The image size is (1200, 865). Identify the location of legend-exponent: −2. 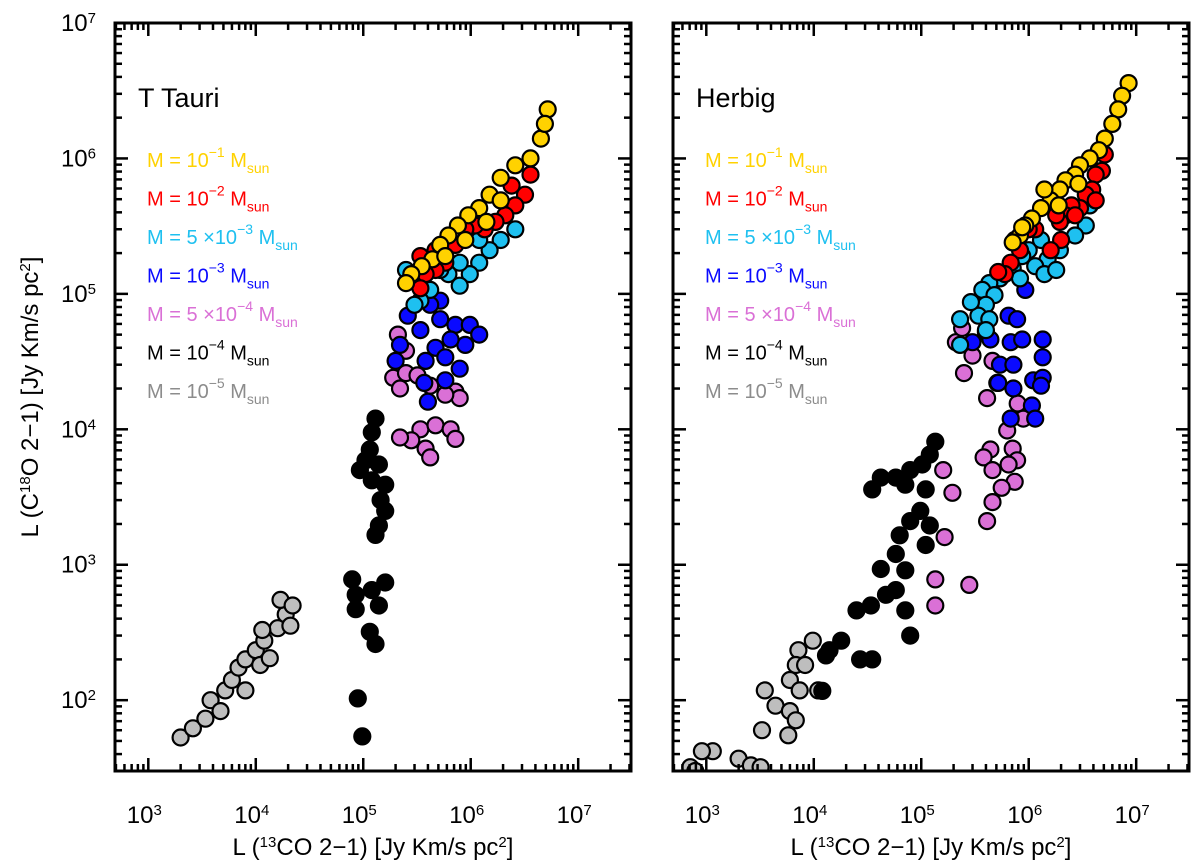
(775, 191).